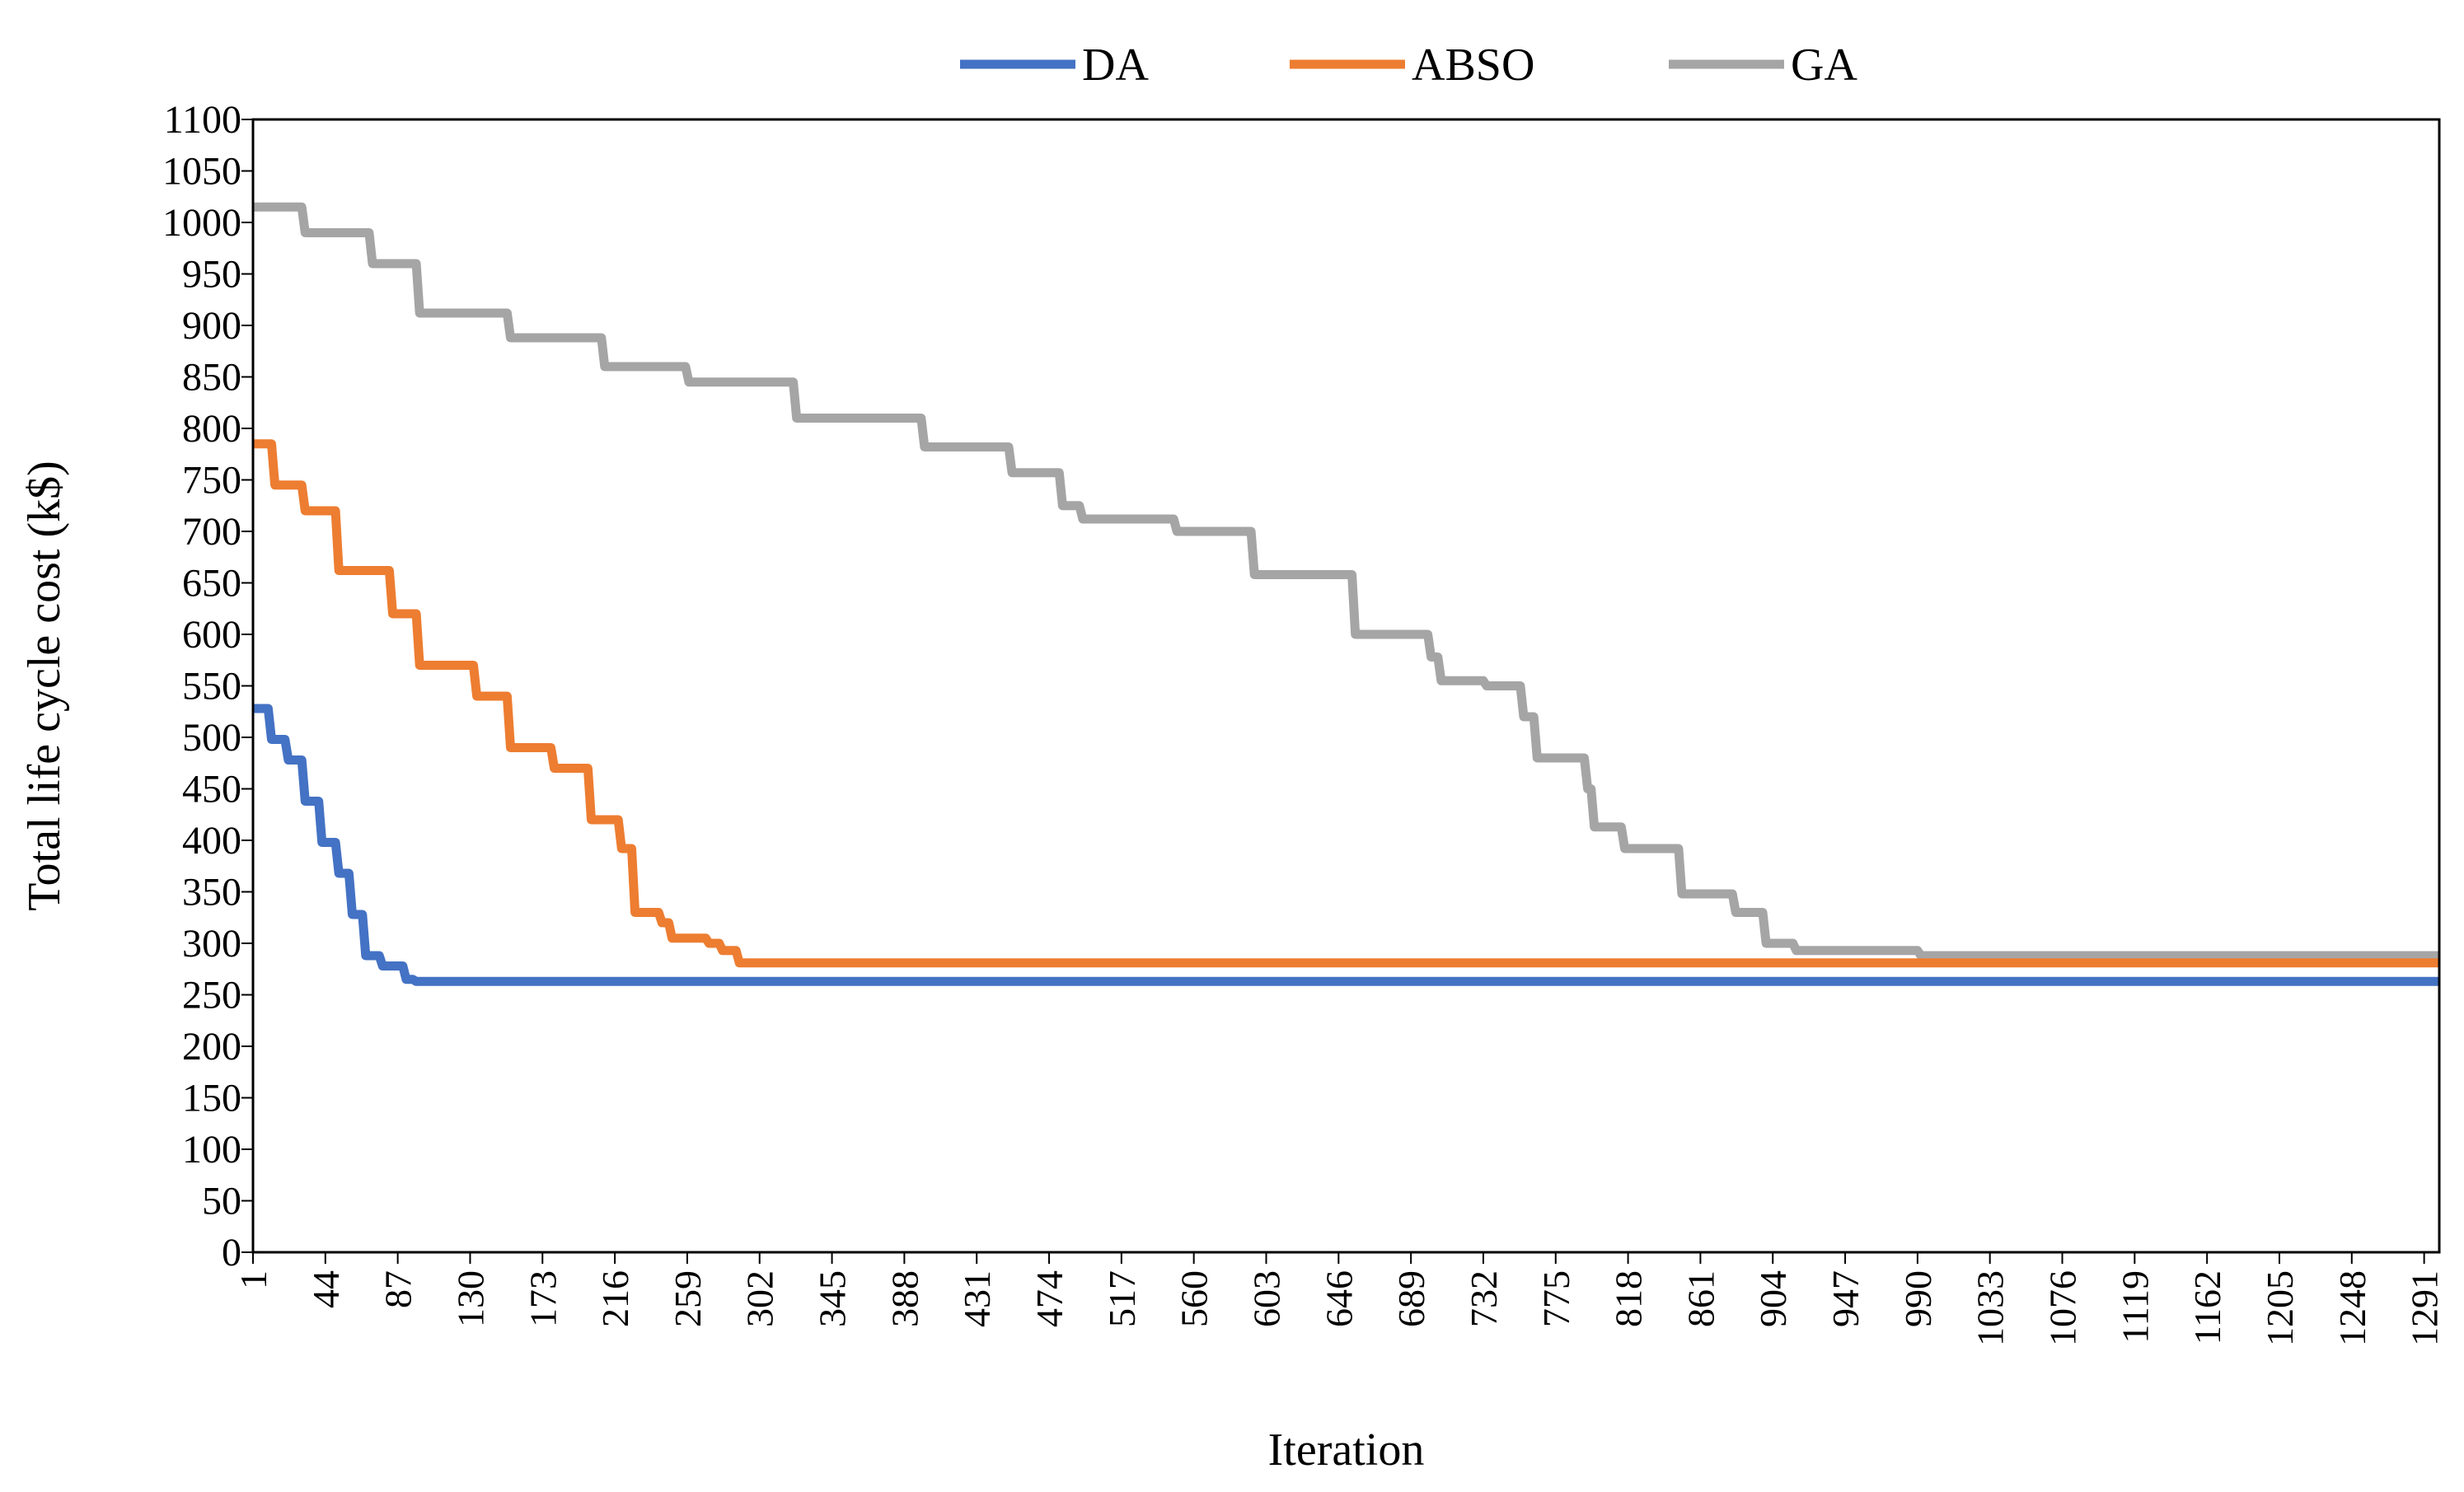 Image resolution: width=2464 pixels, height=1492 pixels. Describe the element at coordinates (543, 1299) in the screenshot. I see `x-tick-label: 173` at that location.